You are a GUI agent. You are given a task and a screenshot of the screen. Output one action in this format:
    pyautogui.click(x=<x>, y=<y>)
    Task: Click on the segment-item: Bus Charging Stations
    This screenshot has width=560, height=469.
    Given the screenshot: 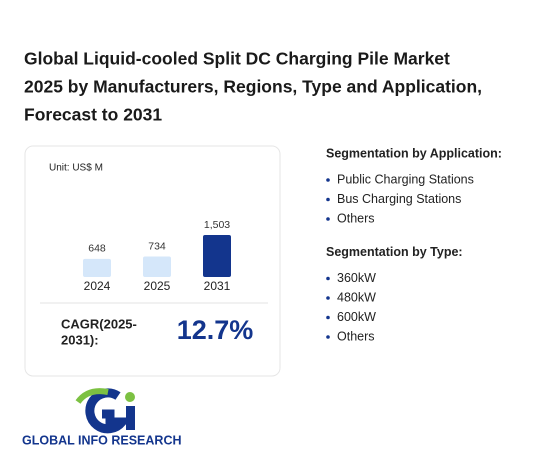 What is the action you would take?
    pyautogui.click(x=399, y=199)
    